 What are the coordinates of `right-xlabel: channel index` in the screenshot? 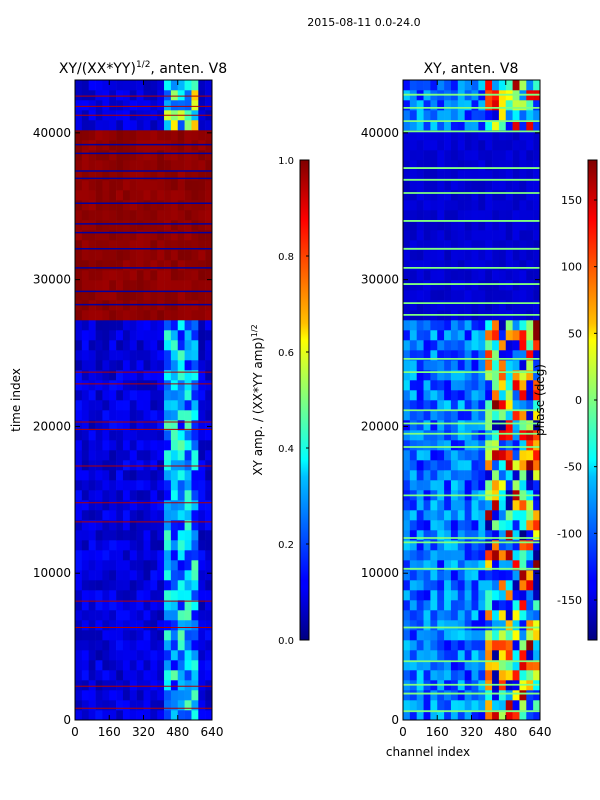 It's located at (428, 752).